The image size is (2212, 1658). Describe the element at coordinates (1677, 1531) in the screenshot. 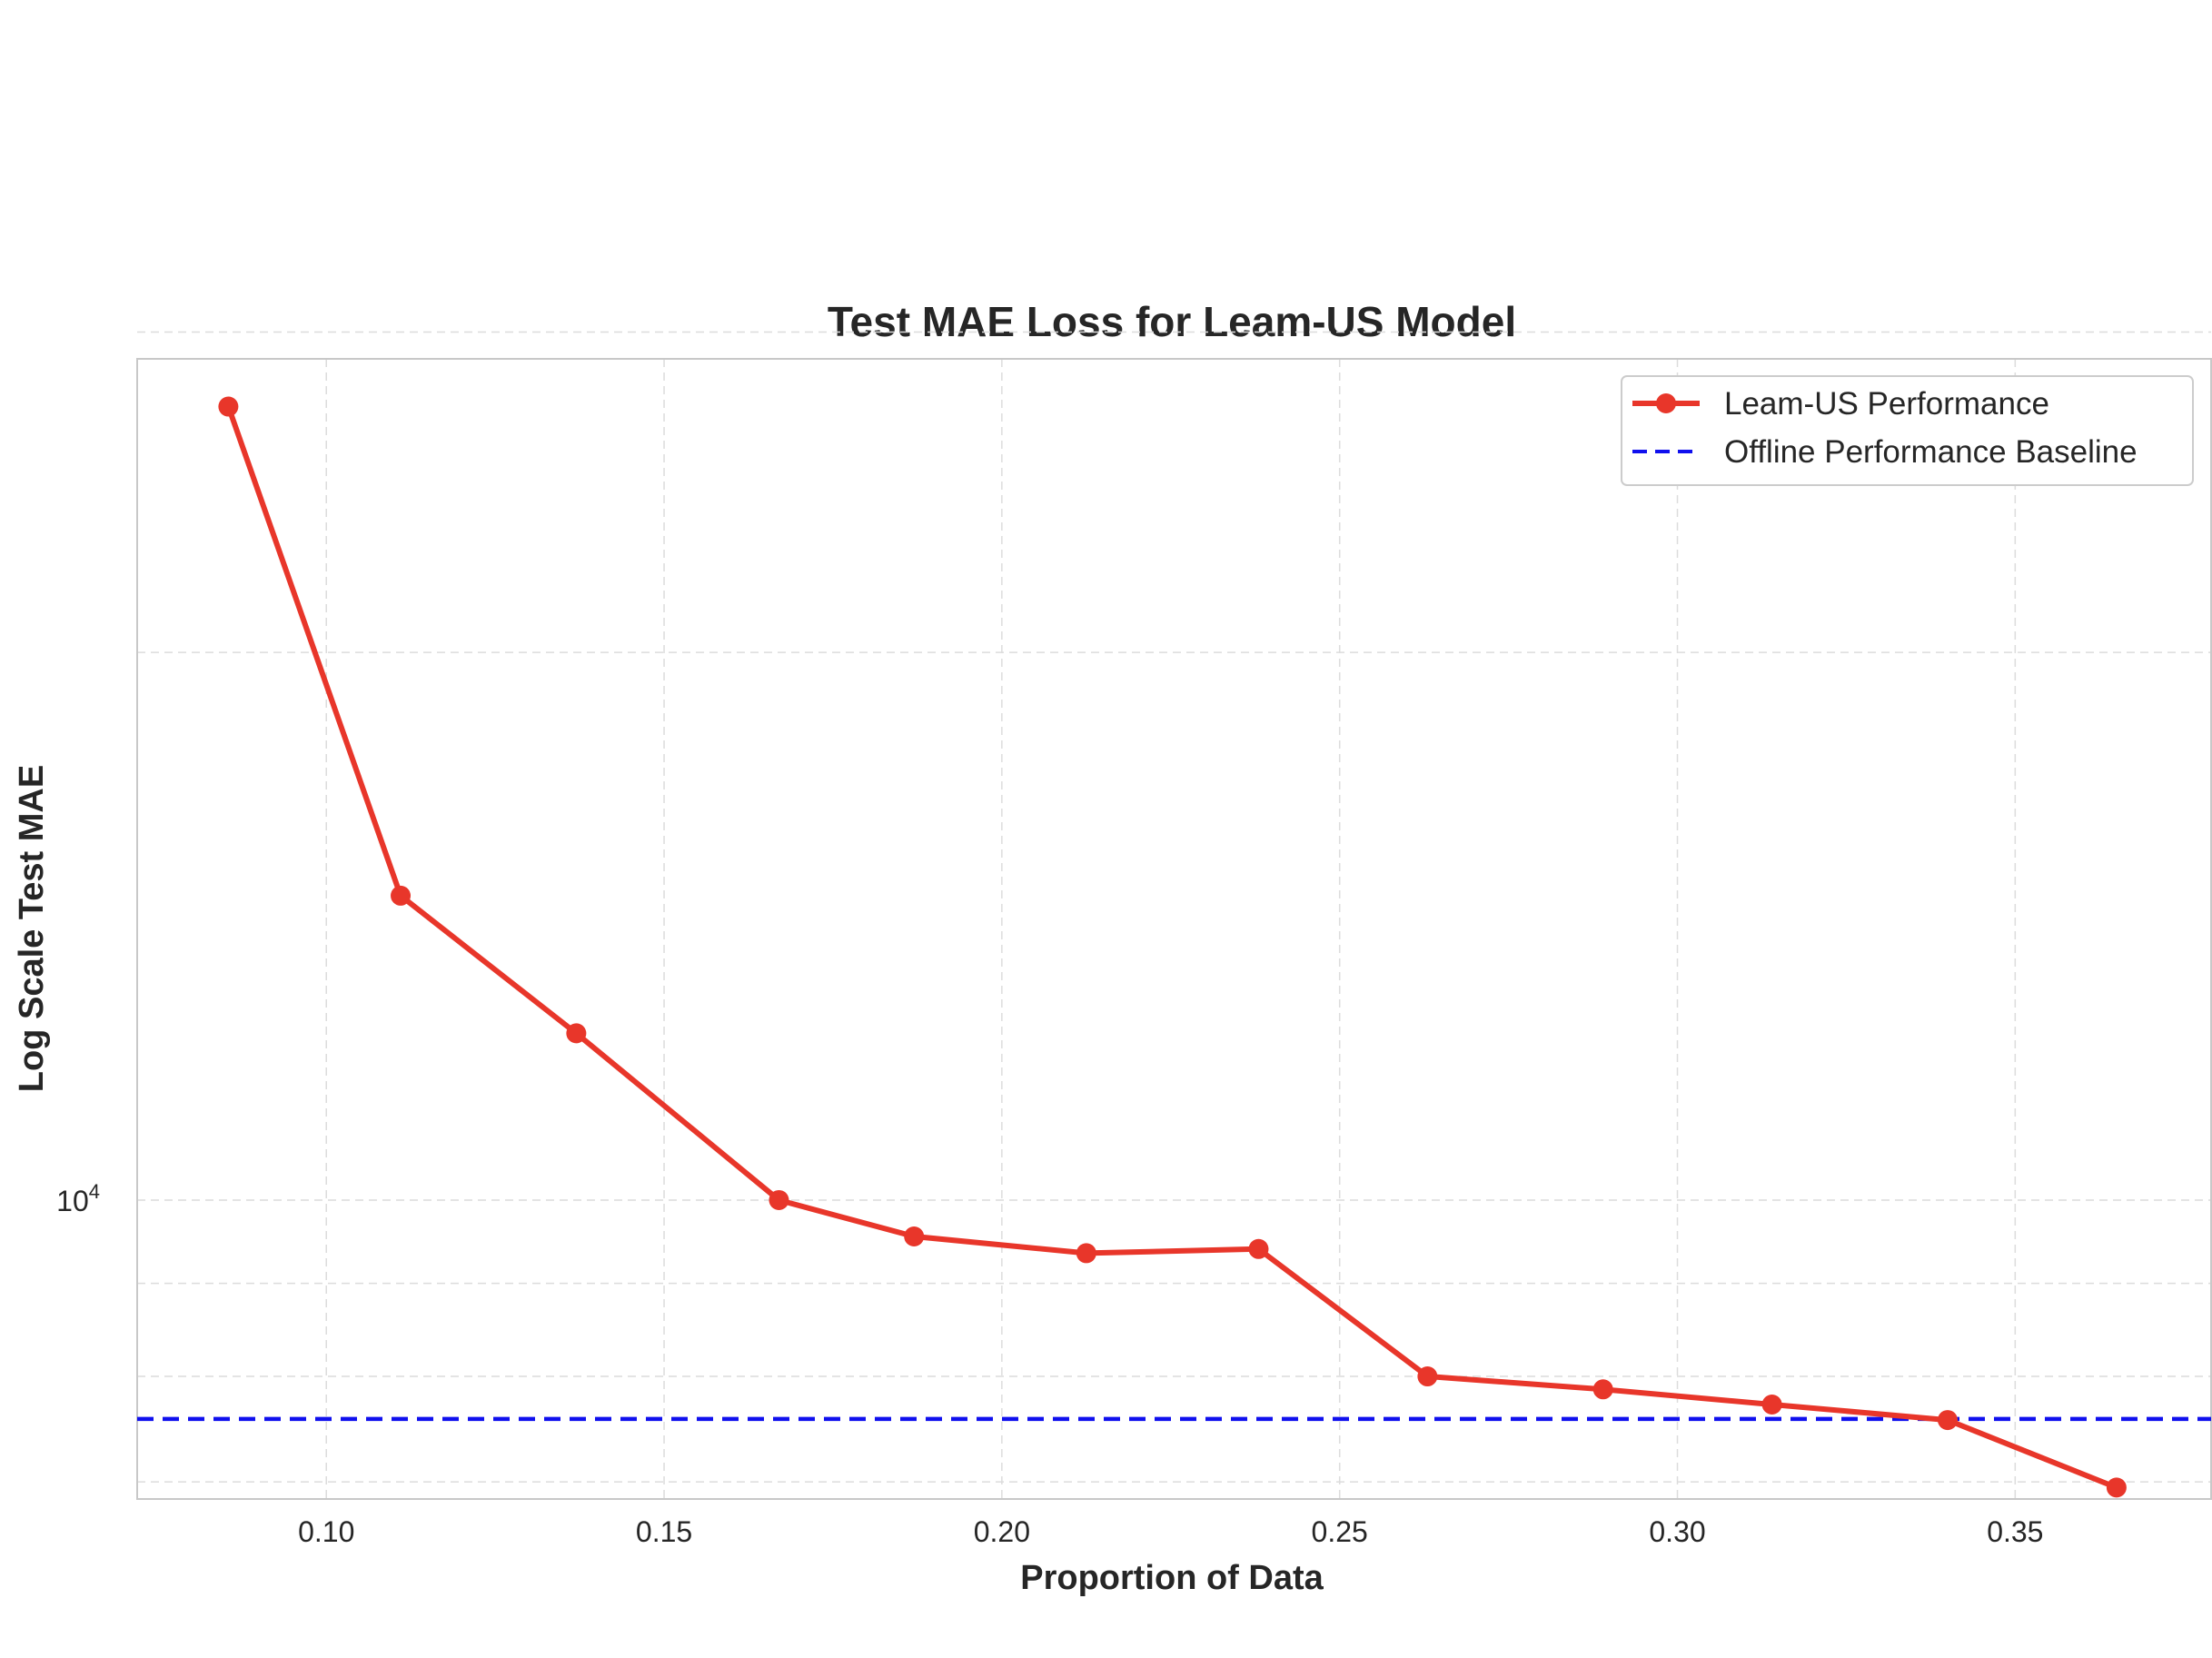

I see `x-tick-label: 0.30` at that location.